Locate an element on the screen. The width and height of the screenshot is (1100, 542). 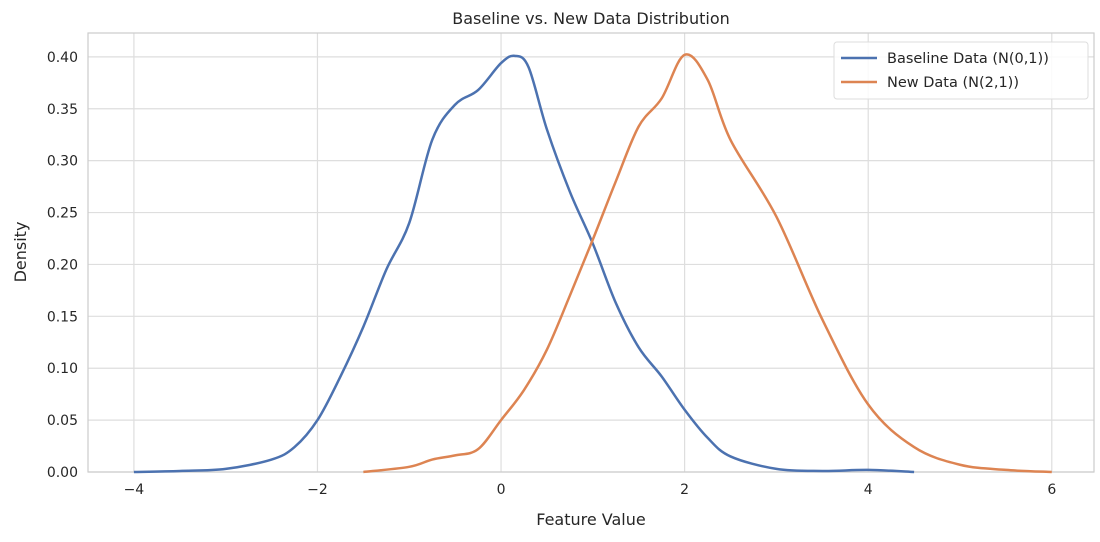
y-axis-label: Density is located at coordinates (20, 252).